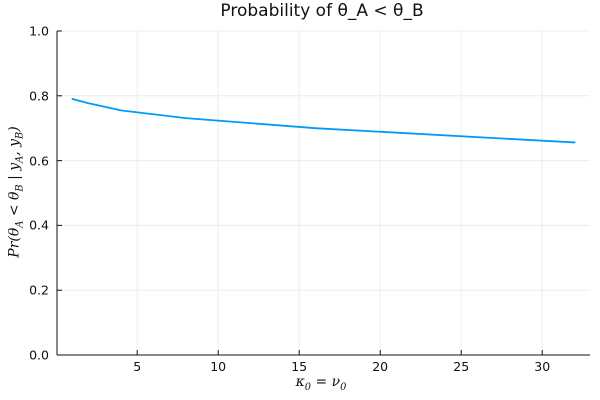 This screenshot has height=400, width=600. I want to click on x-tick-label: 10, so click(218, 366).